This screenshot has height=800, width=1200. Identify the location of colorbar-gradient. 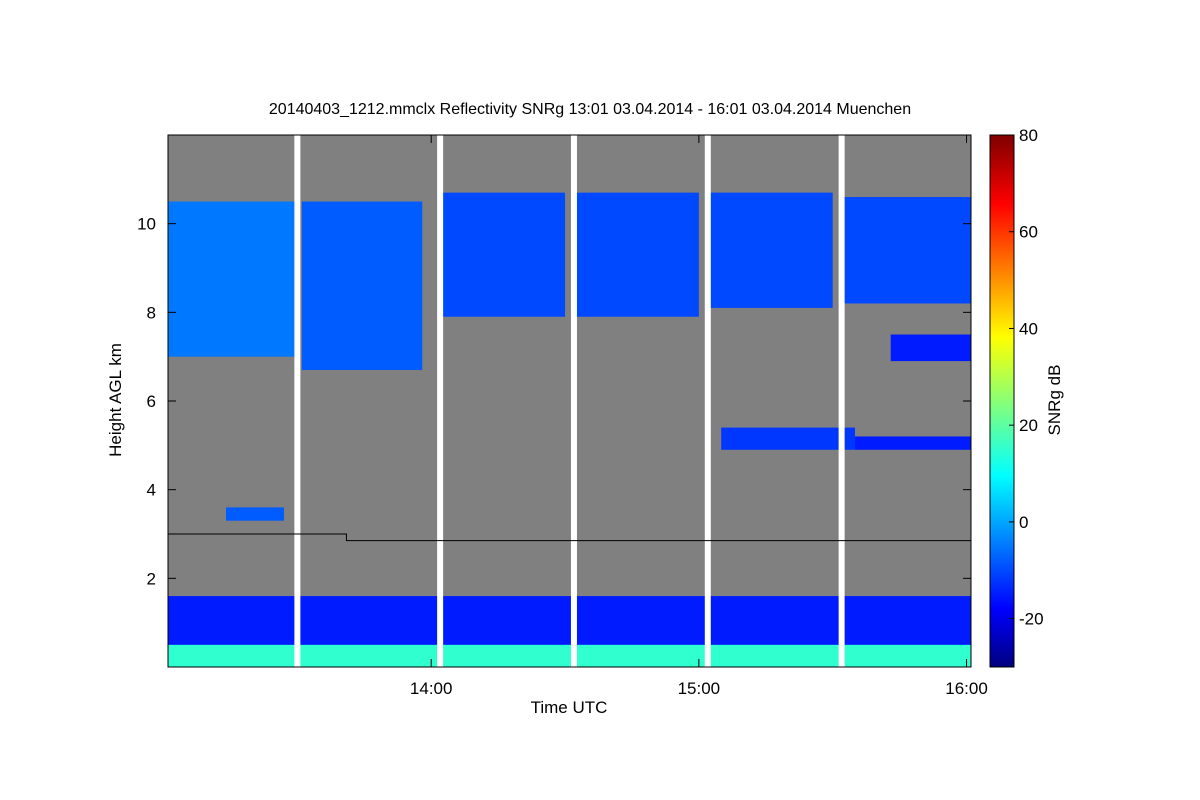
(1002, 401).